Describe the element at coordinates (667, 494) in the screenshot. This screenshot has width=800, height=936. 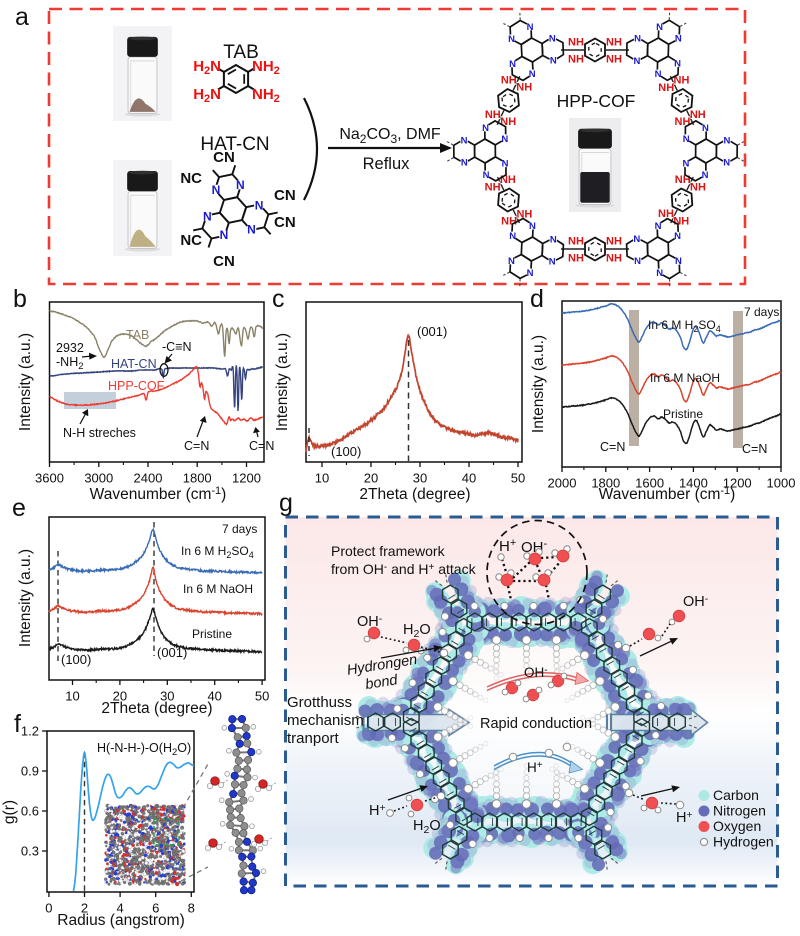
I see `svg-text: Wavenumber (cm-1)` at that location.